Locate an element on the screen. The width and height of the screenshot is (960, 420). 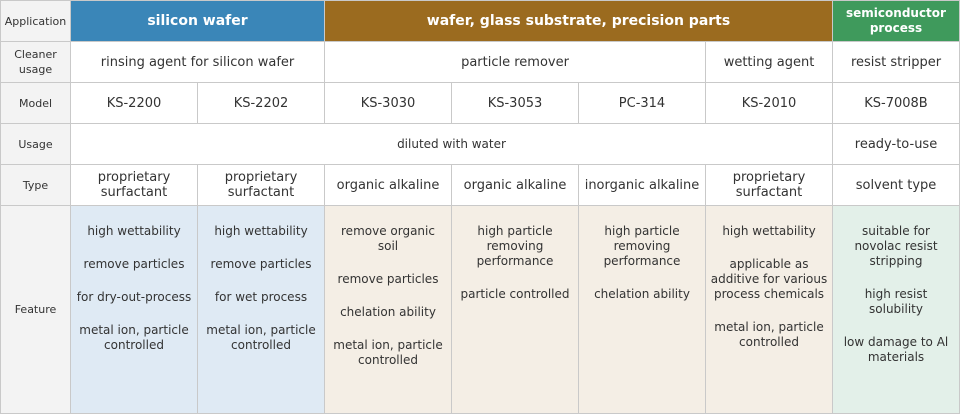
feature-item: particle controlled is located at coordinates (515, 294).